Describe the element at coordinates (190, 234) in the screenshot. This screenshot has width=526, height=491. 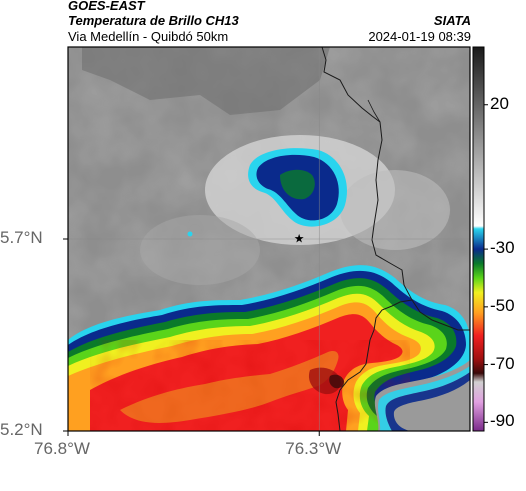
I see `small-cell` at that location.